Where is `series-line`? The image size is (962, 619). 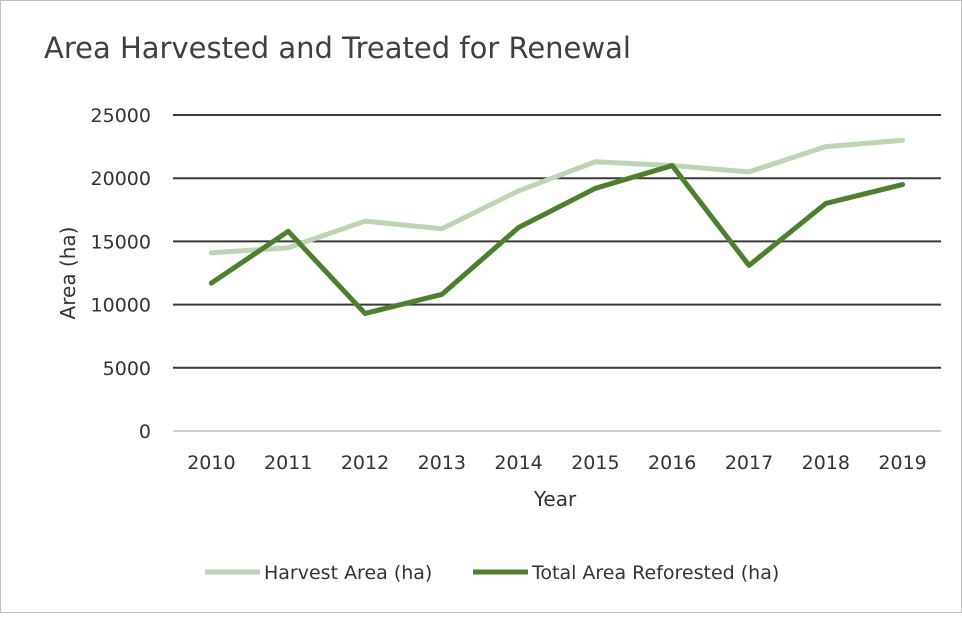
series-line is located at coordinates (556, 196).